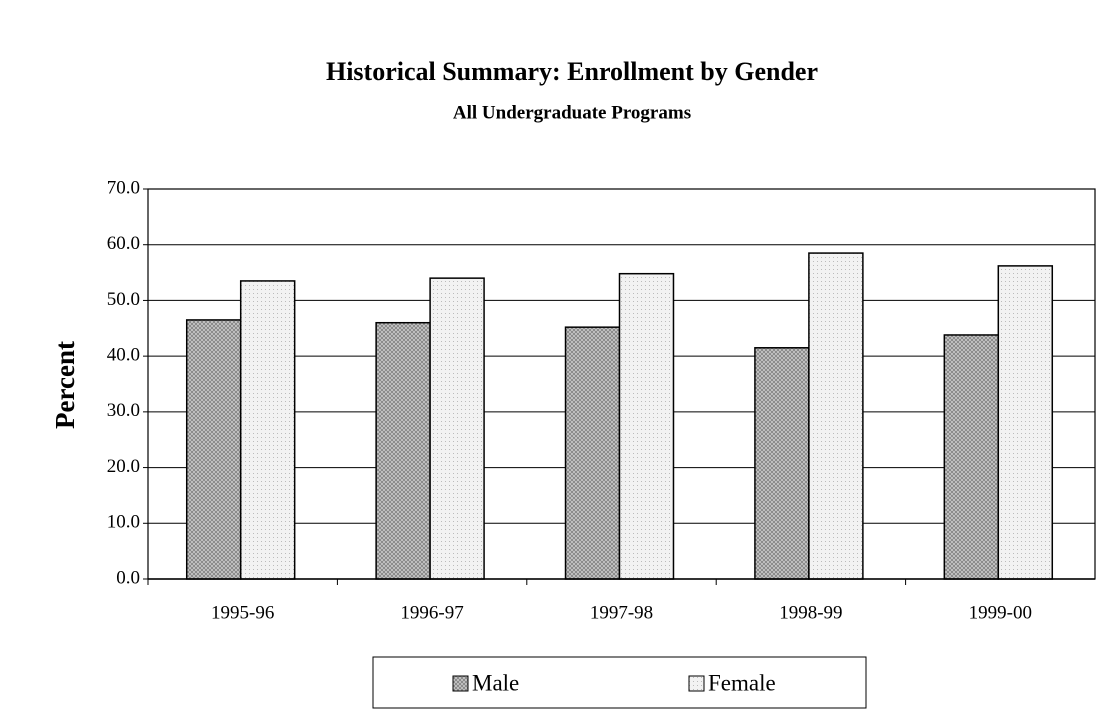  What do you see at coordinates (123, 466) in the screenshot?
I see `y-tick-label: 20.0` at bounding box center [123, 466].